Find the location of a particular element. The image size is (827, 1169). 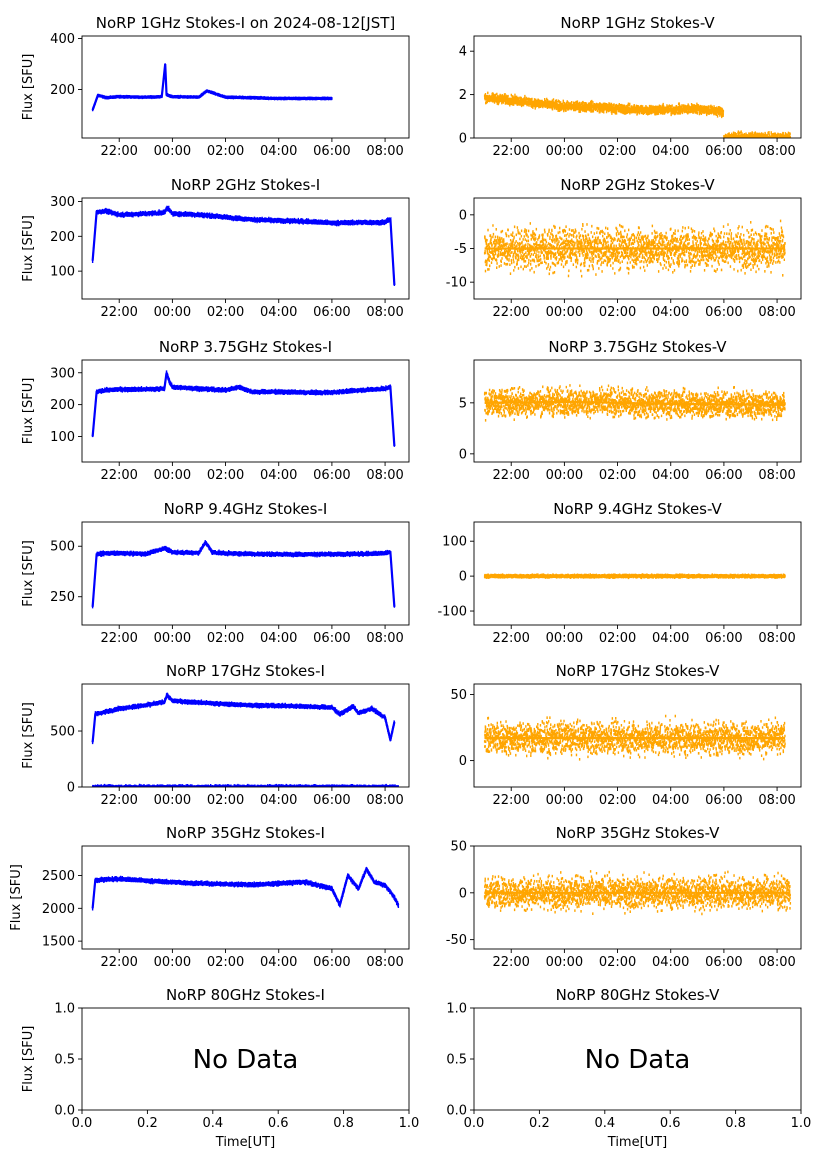

y-tick-label: 500 is located at coordinates (62, 547).